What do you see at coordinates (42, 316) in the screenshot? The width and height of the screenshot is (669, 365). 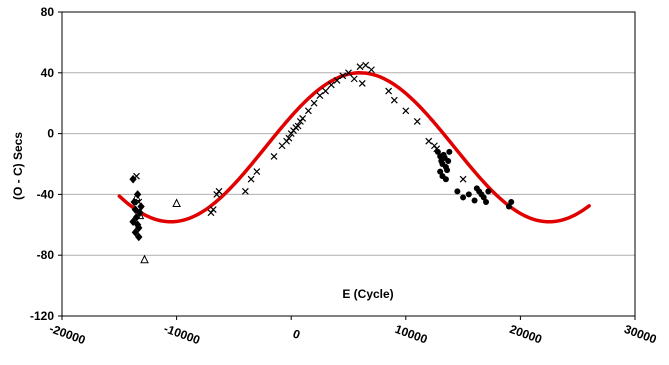 I see `y-tick-label: -120` at bounding box center [42, 316].